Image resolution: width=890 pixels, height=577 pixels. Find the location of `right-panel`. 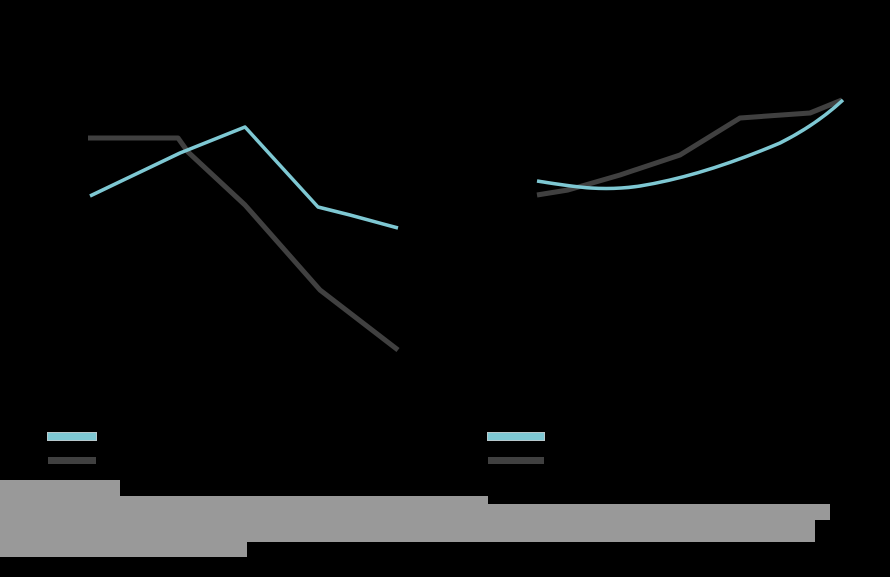

right-panel is located at coordinates (690, 147).